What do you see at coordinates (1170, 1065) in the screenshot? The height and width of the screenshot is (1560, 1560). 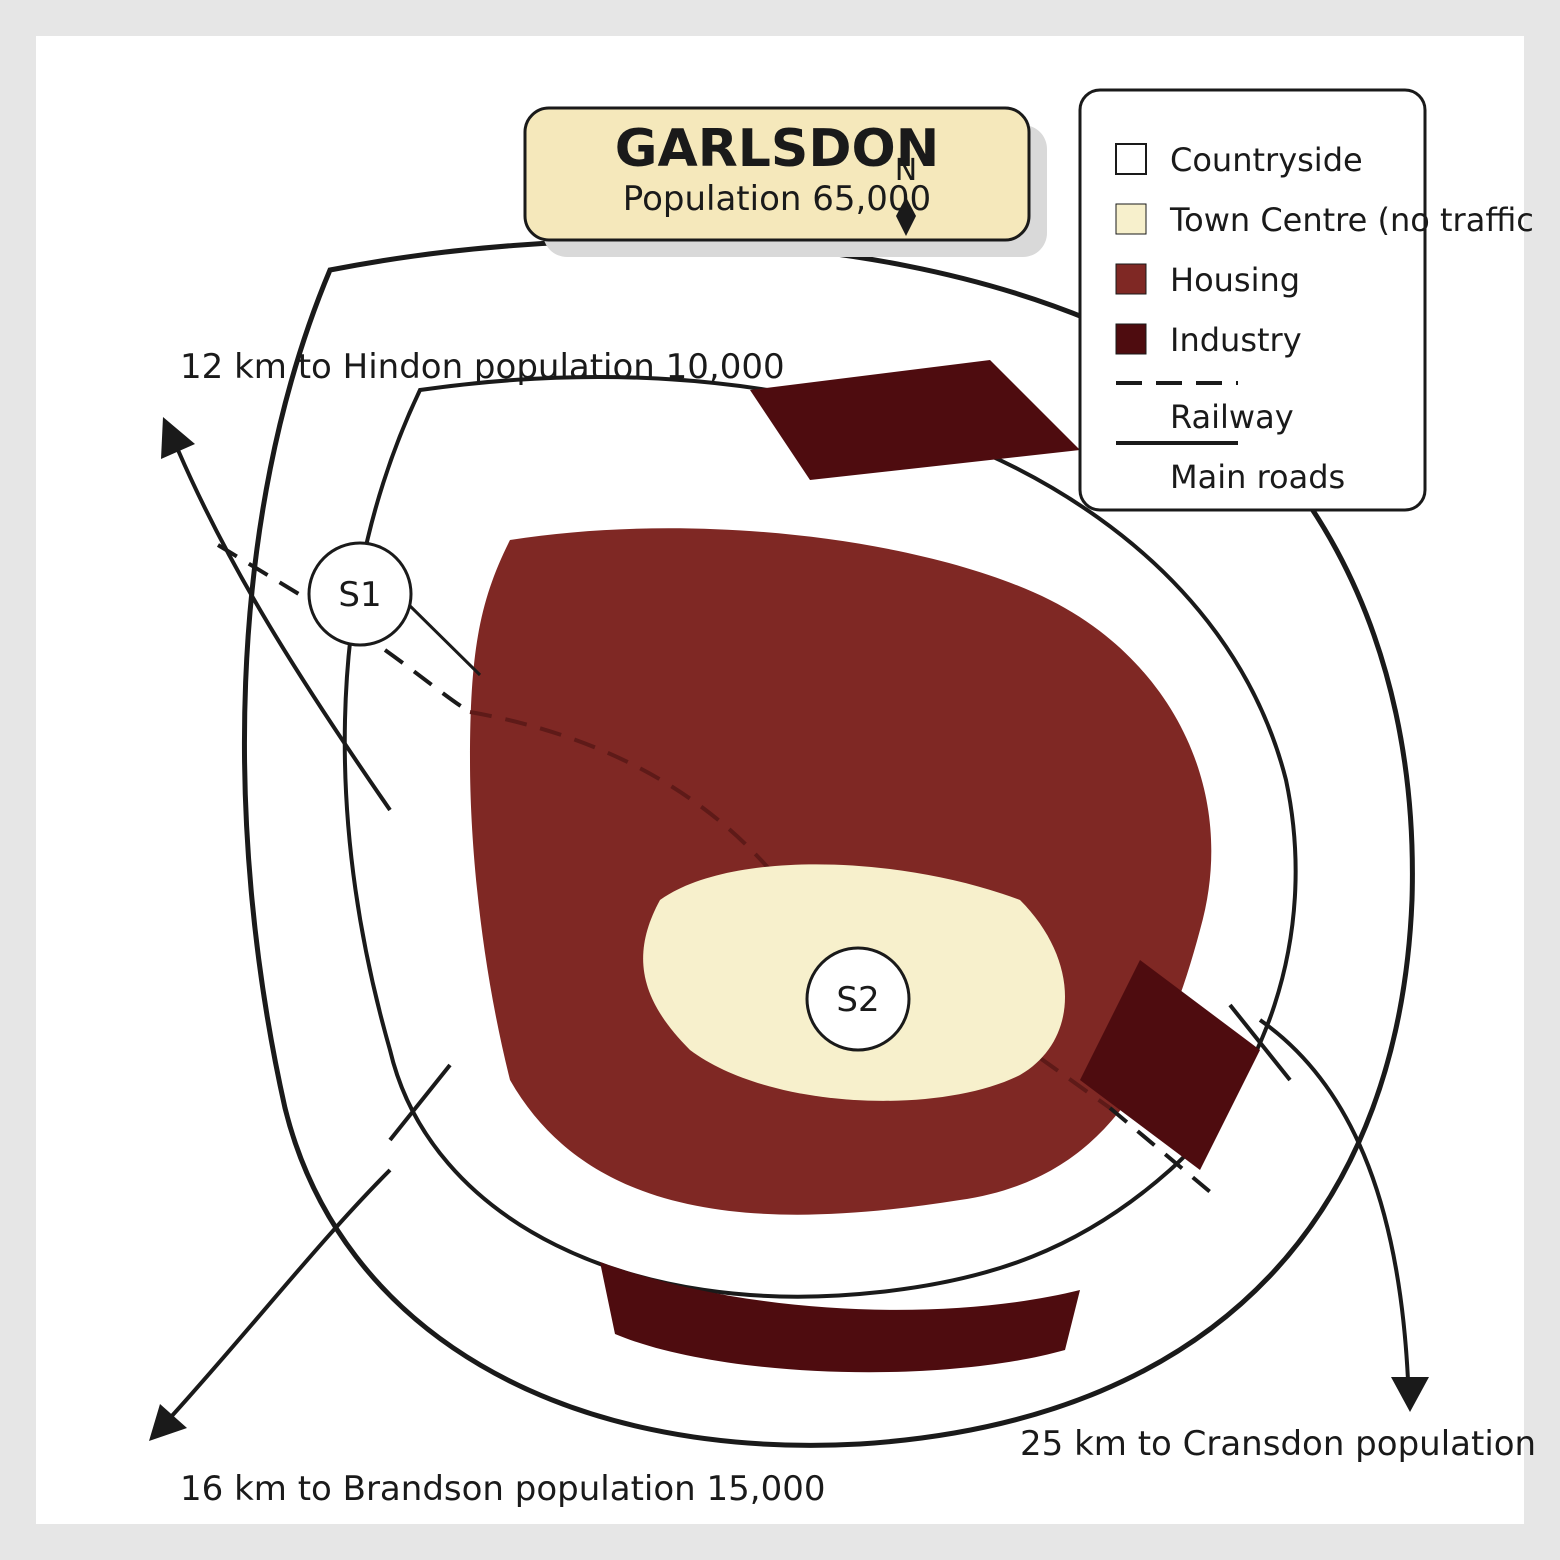 I see `industry-area-east` at bounding box center [1170, 1065].